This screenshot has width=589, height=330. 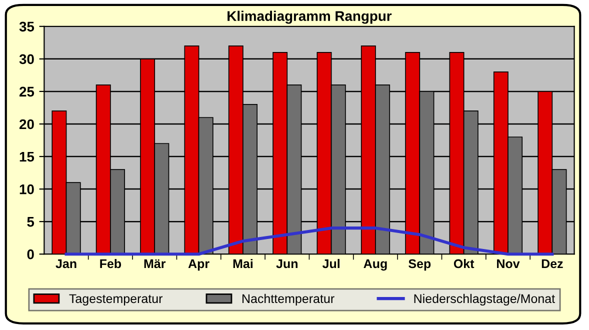 I want to click on x-tick-label: Jul, so click(x=331, y=263).